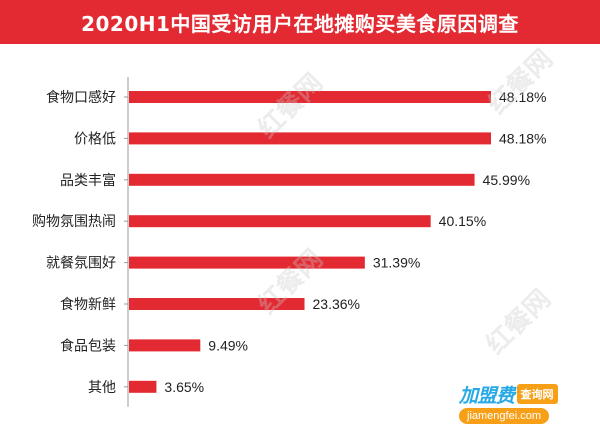  Describe the element at coordinates (95, 139) in the screenshot. I see `category-label: 价格低` at that location.